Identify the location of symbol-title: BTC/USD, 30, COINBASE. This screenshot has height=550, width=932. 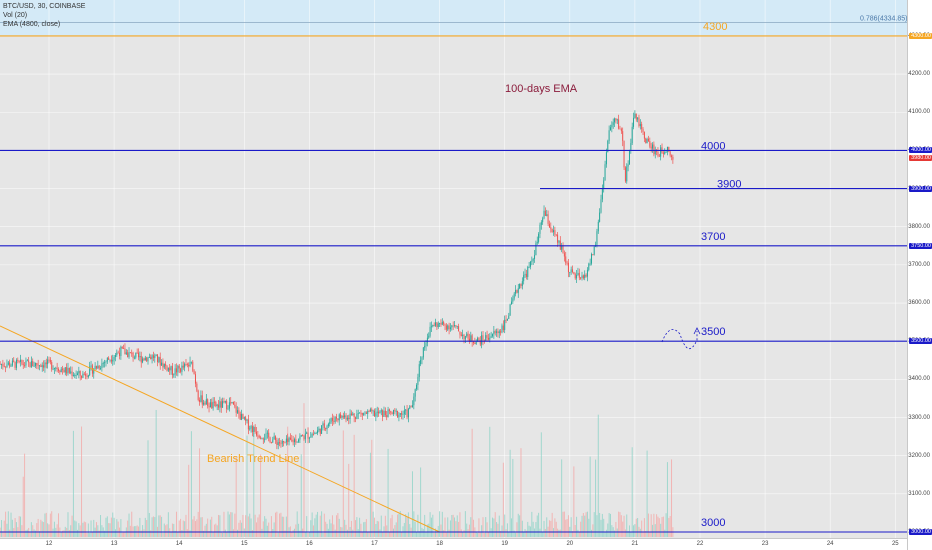
(44, 6).